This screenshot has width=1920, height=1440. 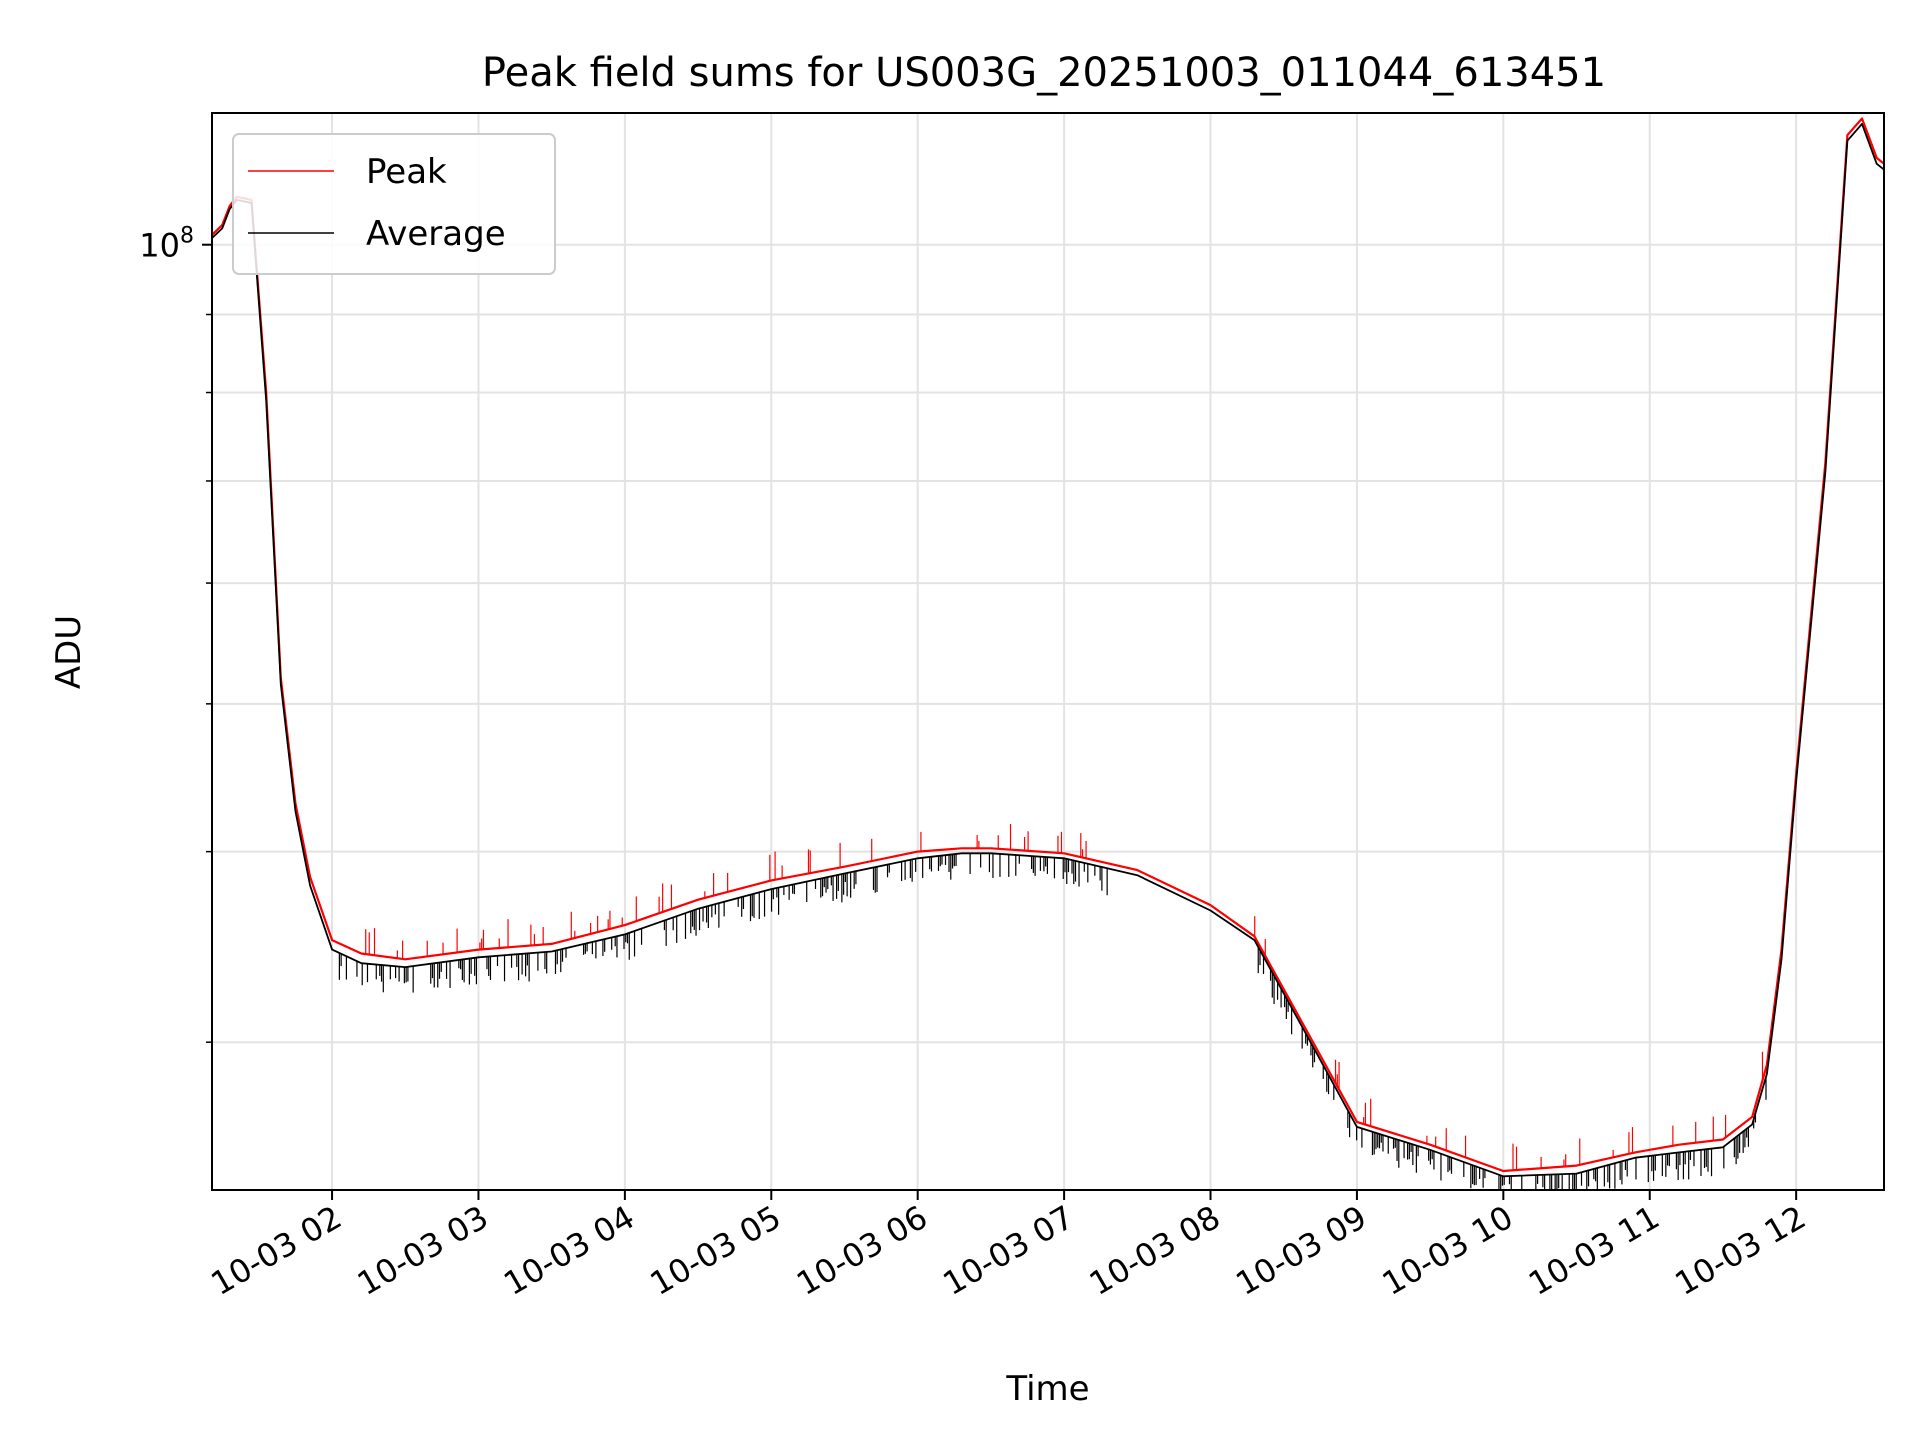 What do you see at coordinates (436, 234) in the screenshot?
I see `legend-label-average: Average` at bounding box center [436, 234].